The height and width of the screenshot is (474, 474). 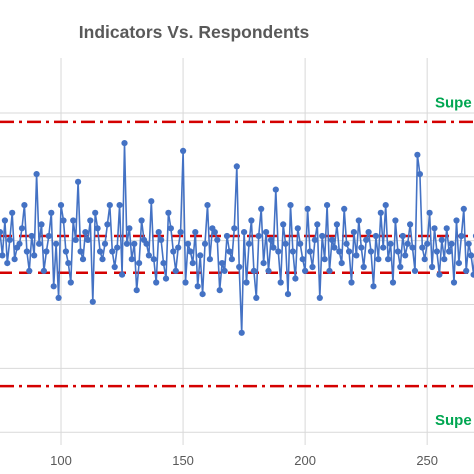 I want to click on annotations-layer: Supe Supe, so click(x=453, y=262).